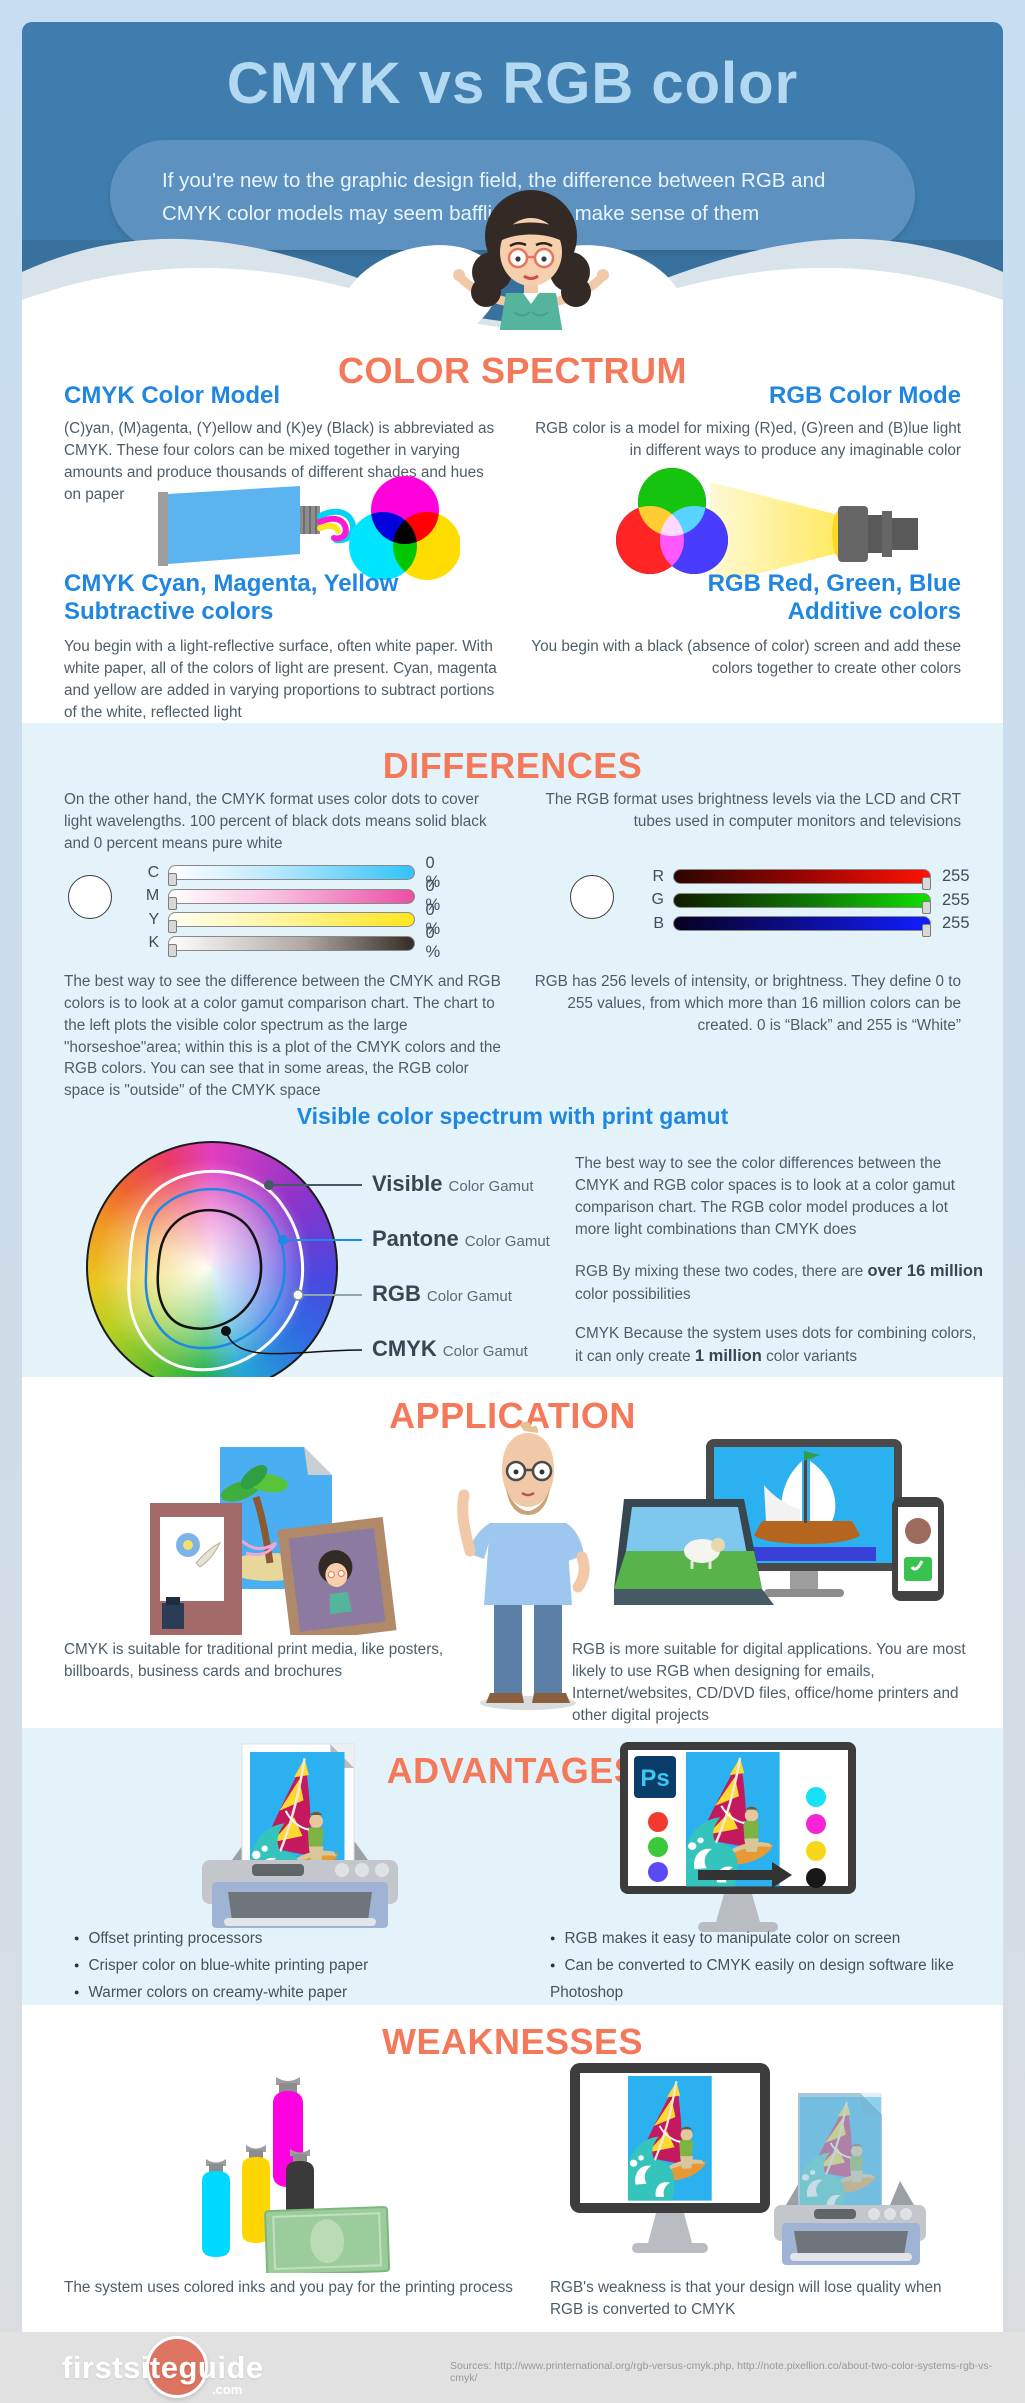 Image resolution: width=1025 pixels, height=2403 pixels. Describe the element at coordinates (212, 1267) in the screenshot. I see `color-gamut-wheel` at that location.